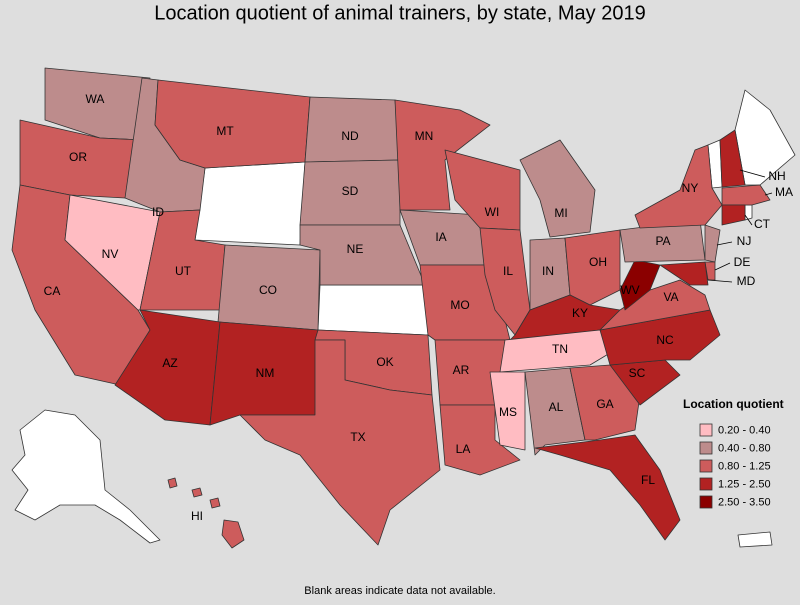 This screenshot has height=605, width=800. Describe the element at coordinates (492, 212) in the screenshot. I see `state-label: WI` at that location.